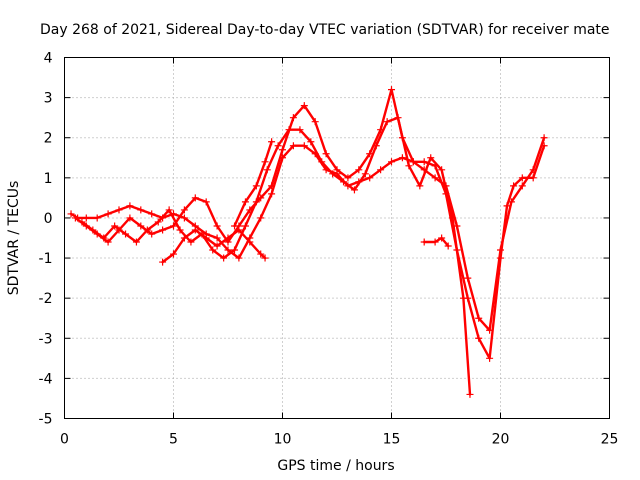 The height and width of the screenshot is (480, 640). What do you see at coordinates (48, 59) in the screenshot?
I see `y-tick-label: 4` at bounding box center [48, 59].